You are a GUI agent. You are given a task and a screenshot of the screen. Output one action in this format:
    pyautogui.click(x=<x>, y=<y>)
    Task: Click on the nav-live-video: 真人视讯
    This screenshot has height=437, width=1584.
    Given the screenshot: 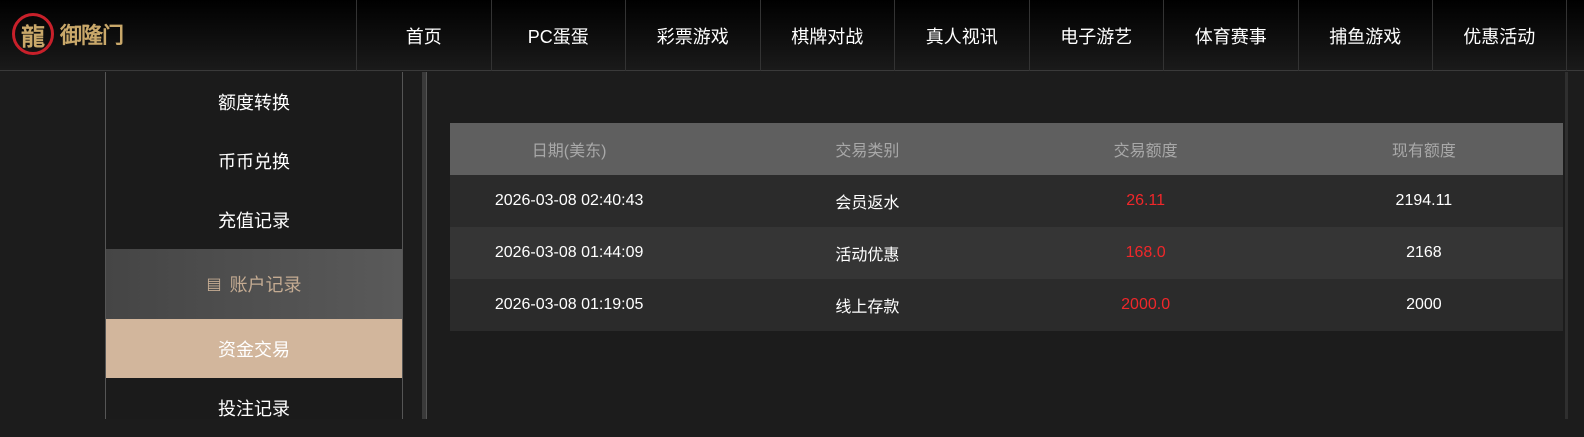 What is the action you would take?
    pyautogui.click(x=961, y=35)
    